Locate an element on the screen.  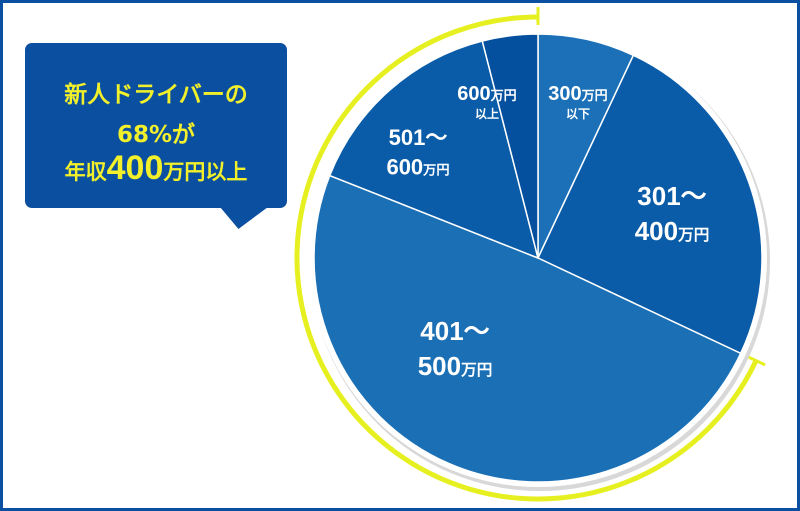
slice-label-range-start: 401～ is located at coordinates (454, 331).